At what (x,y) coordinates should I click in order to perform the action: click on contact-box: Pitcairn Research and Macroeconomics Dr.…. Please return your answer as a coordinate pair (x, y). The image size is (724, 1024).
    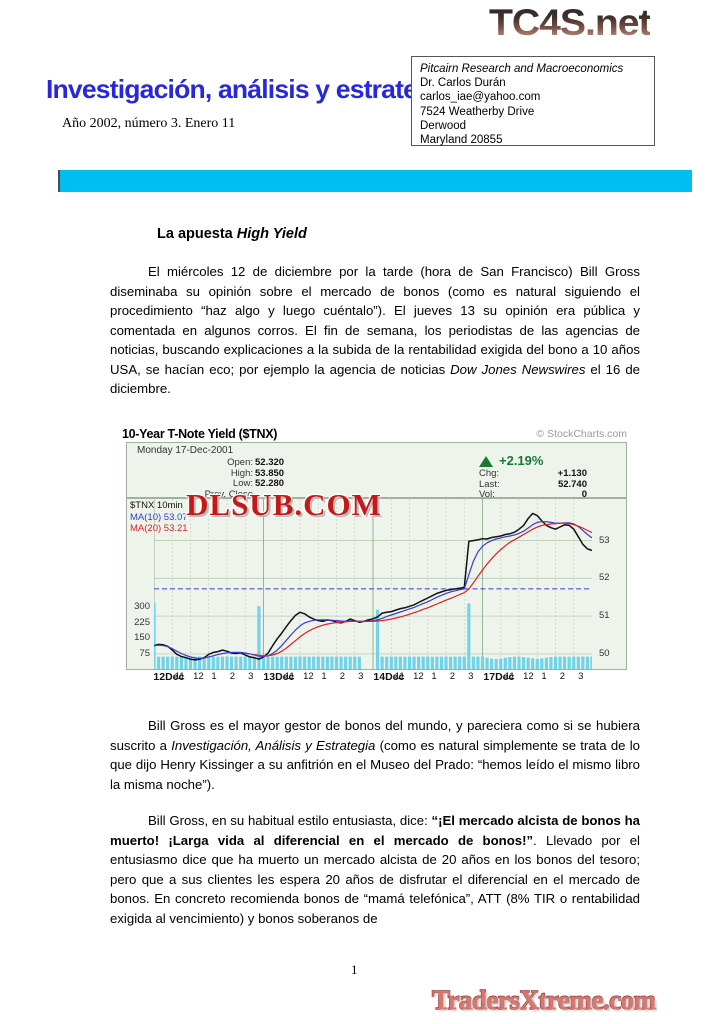
    Looking at the image, I should click on (533, 101).